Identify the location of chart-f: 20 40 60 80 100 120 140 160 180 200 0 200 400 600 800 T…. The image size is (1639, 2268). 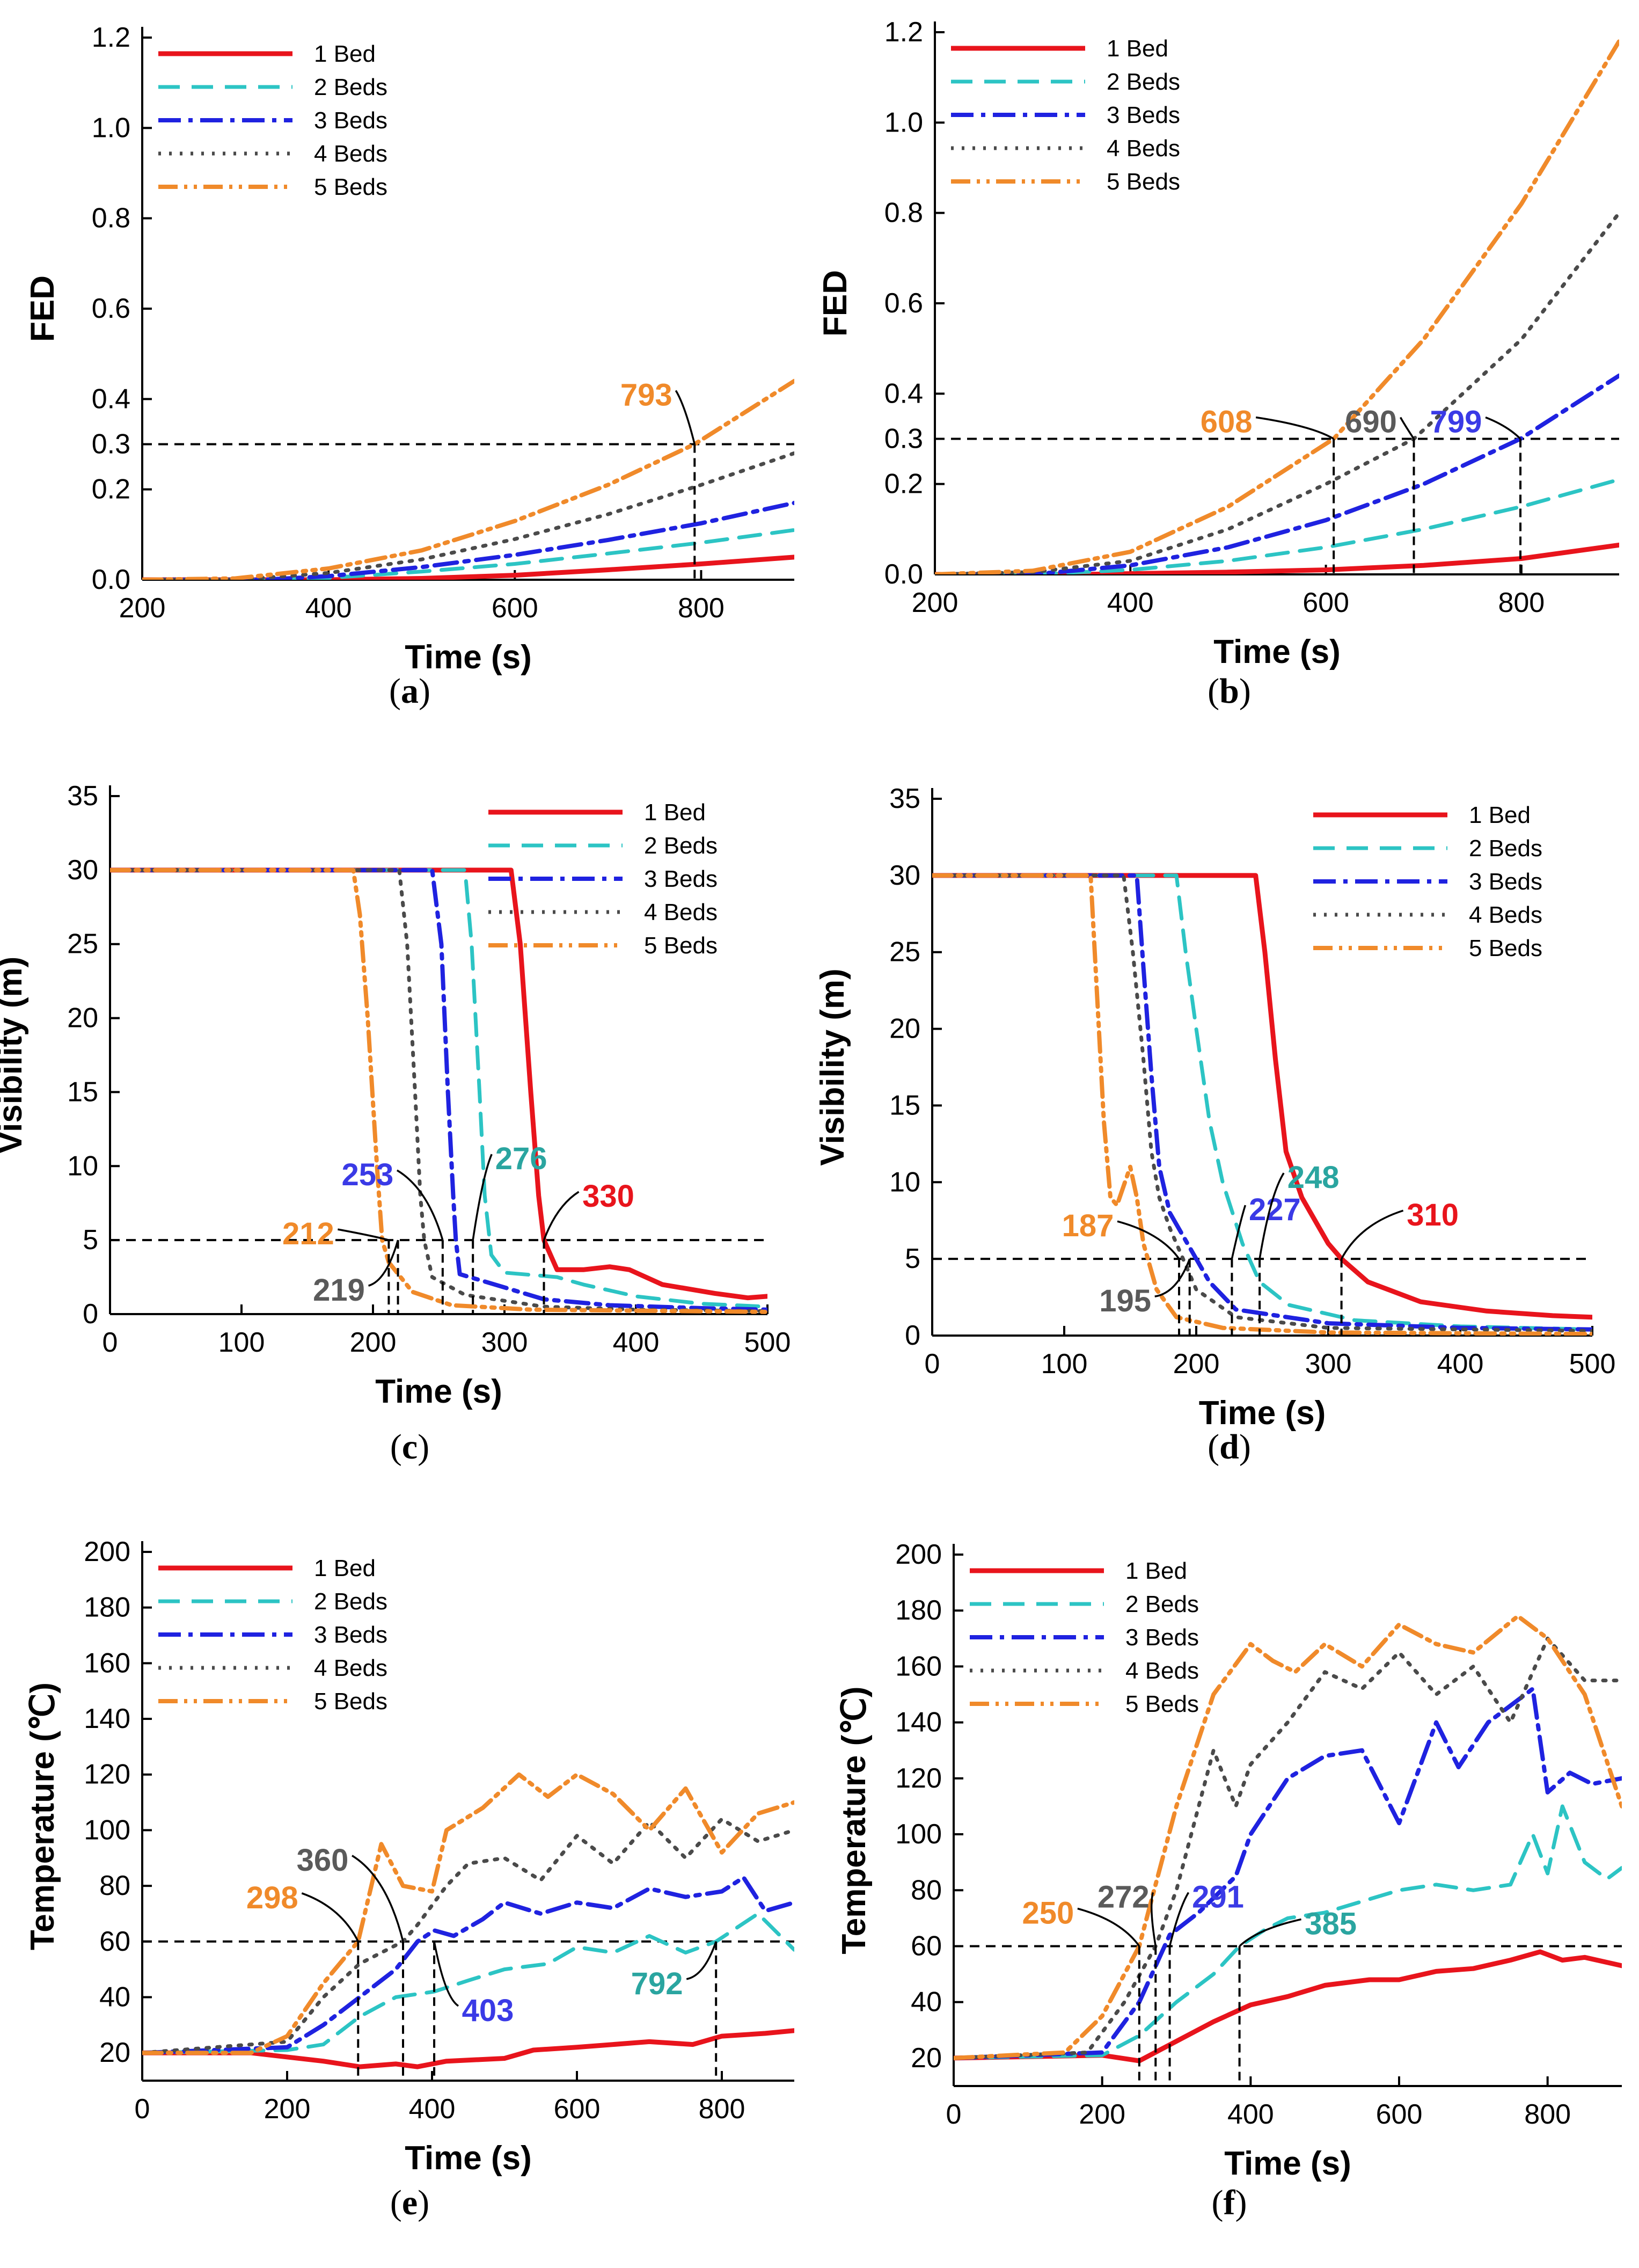
(1229, 1861).